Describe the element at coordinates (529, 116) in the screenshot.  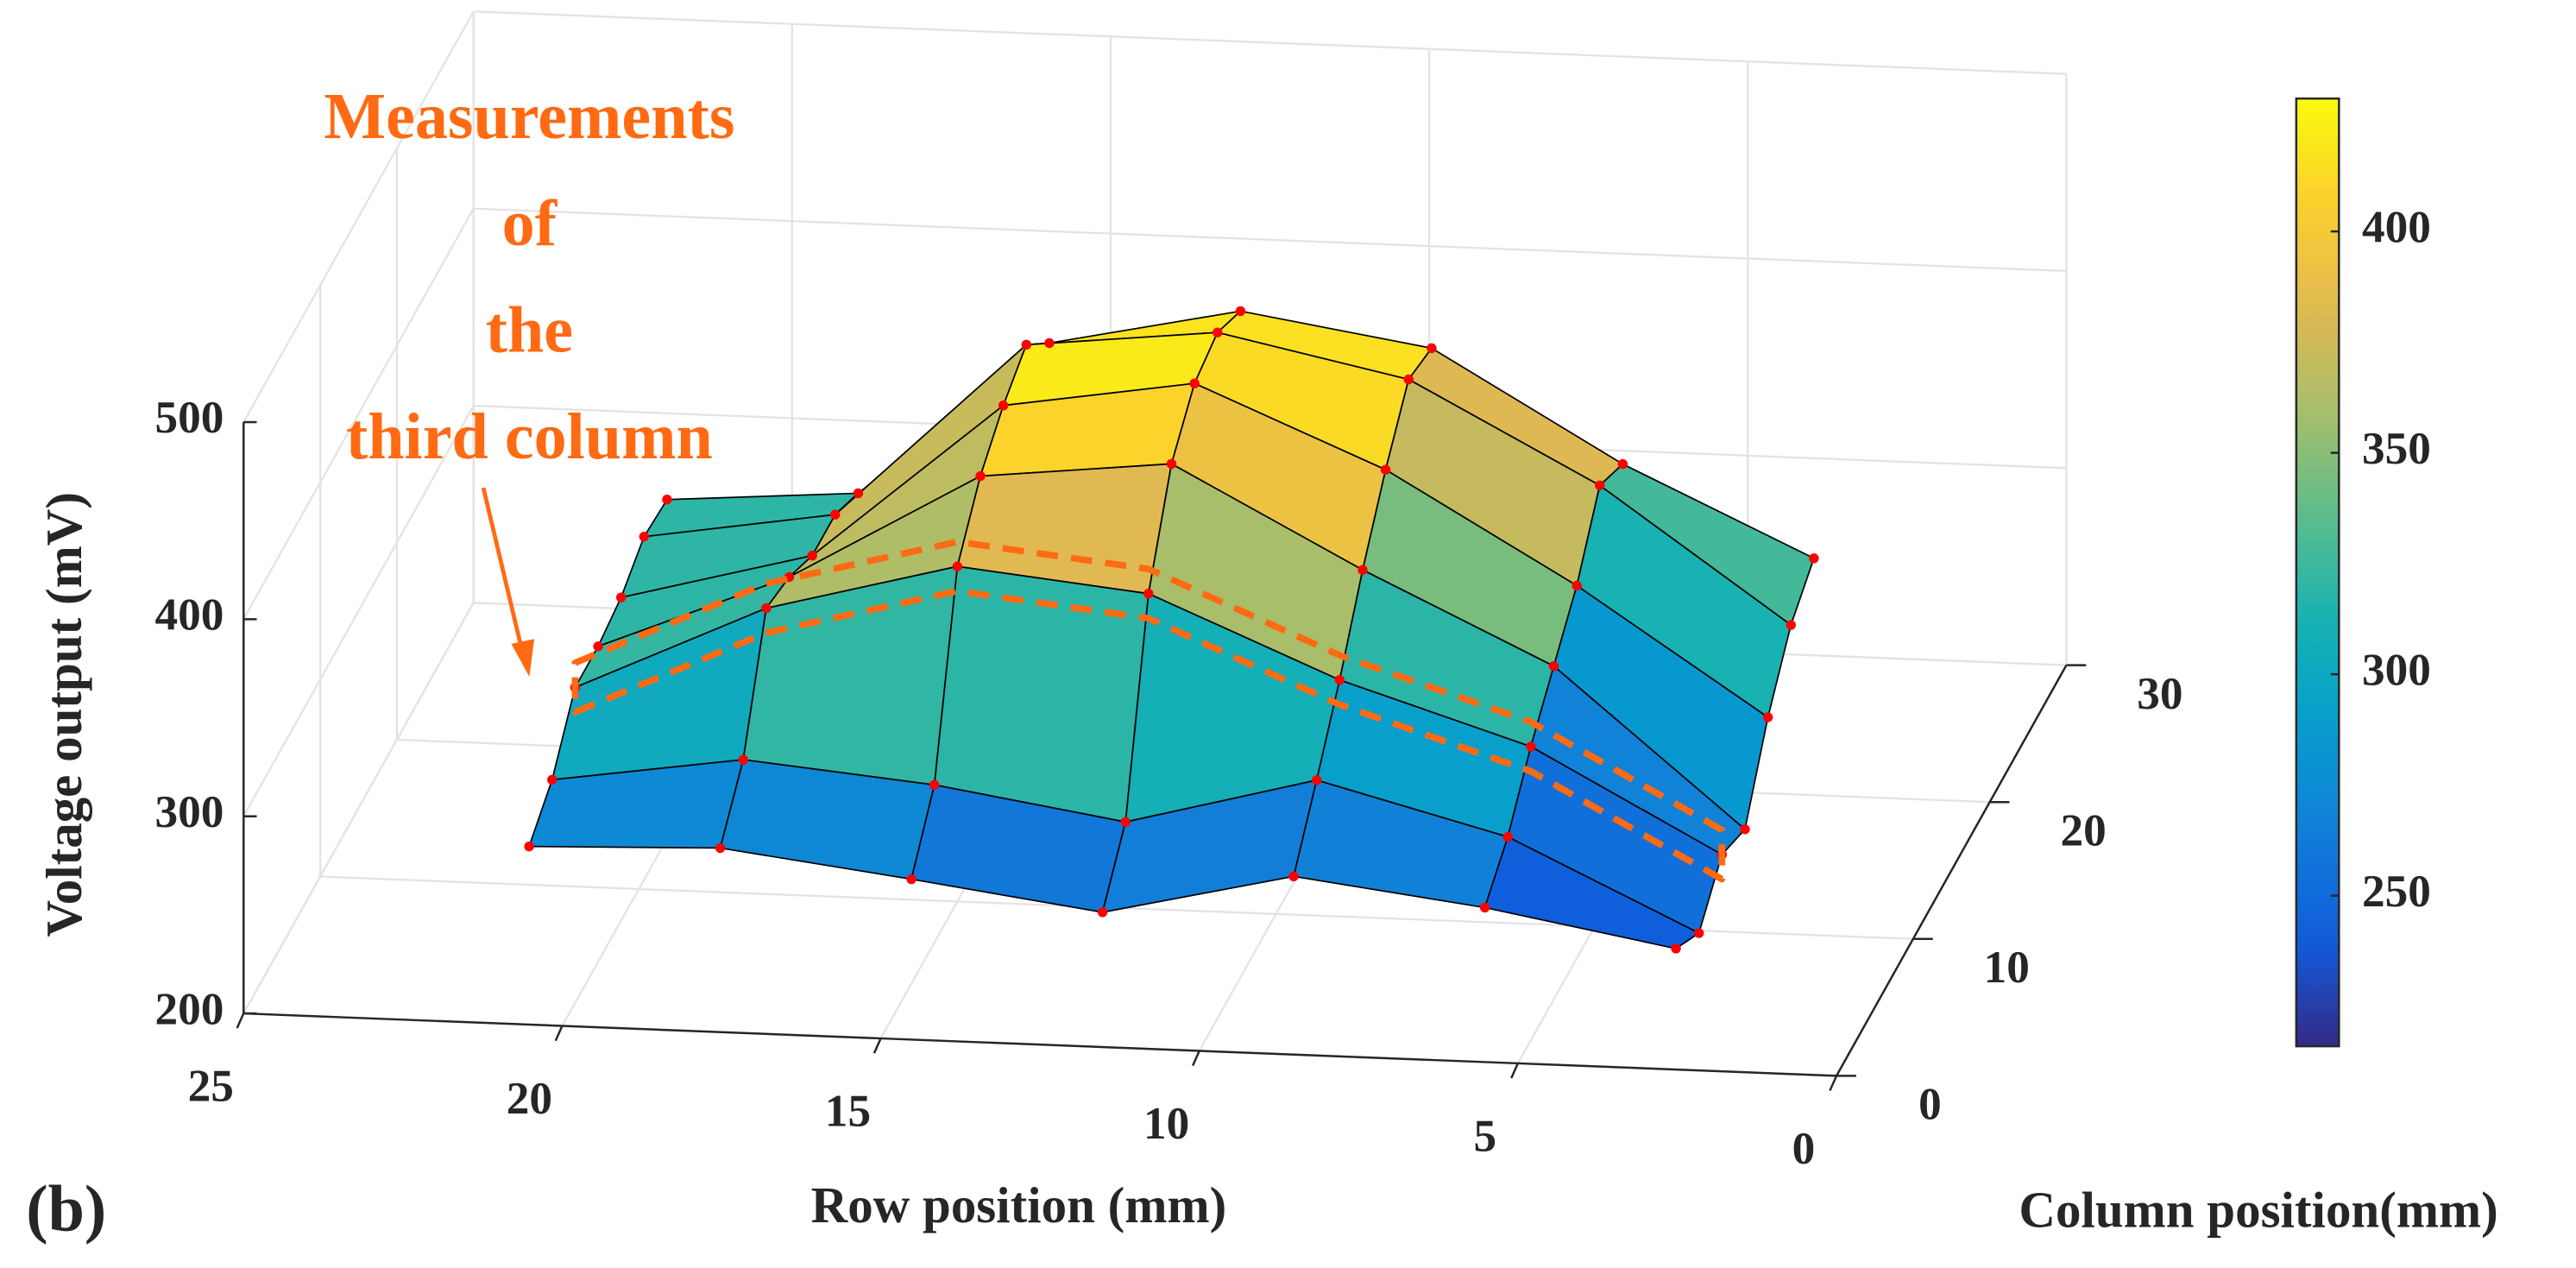
I see `annotation-text: Measurements` at that location.